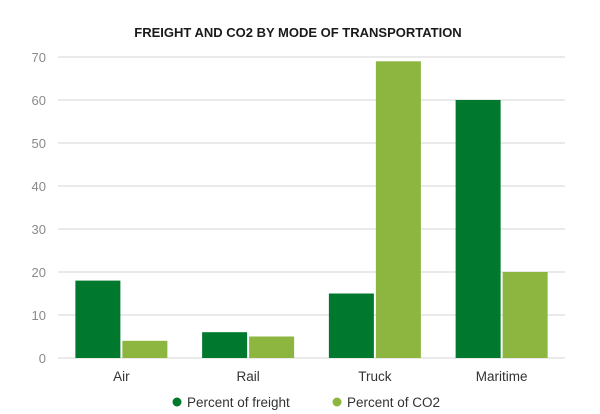  Describe the element at coordinates (145, 349) in the screenshot. I see `bar-air-co2` at that location.